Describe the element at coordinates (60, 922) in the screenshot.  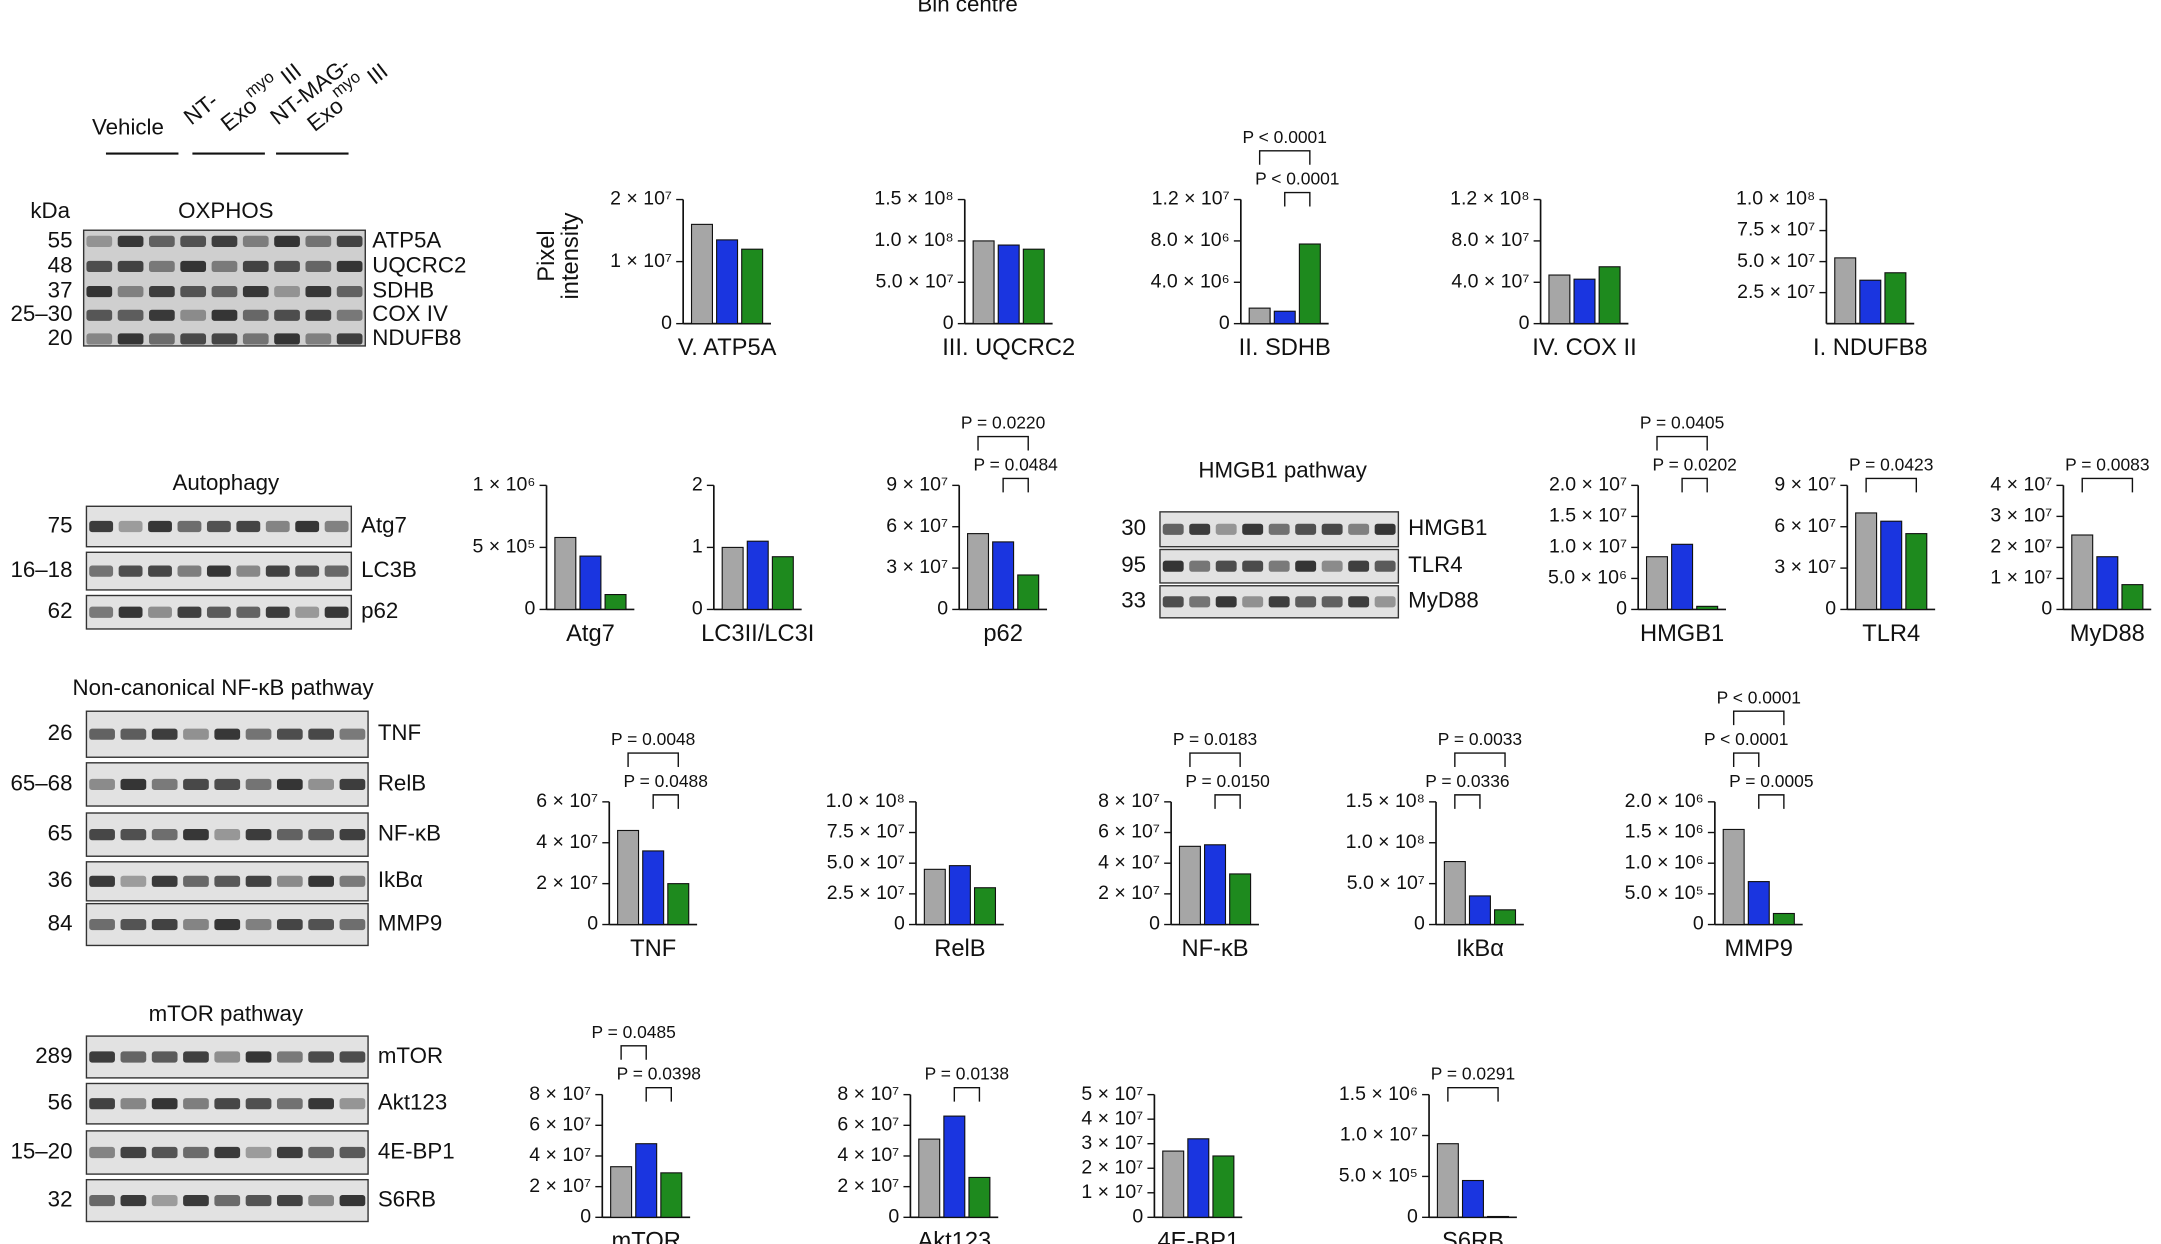
I see `blot-kda: 84` at that location.